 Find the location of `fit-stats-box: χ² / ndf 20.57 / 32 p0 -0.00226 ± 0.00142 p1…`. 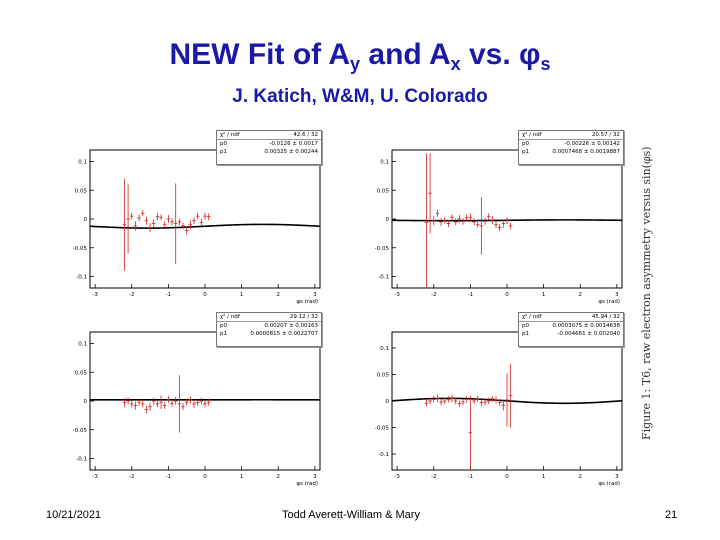

fit-stats-box: χ² / ndf 20.57 / 32 p0 -0.00226 ± 0.00142 p1… is located at coordinates (571, 147).